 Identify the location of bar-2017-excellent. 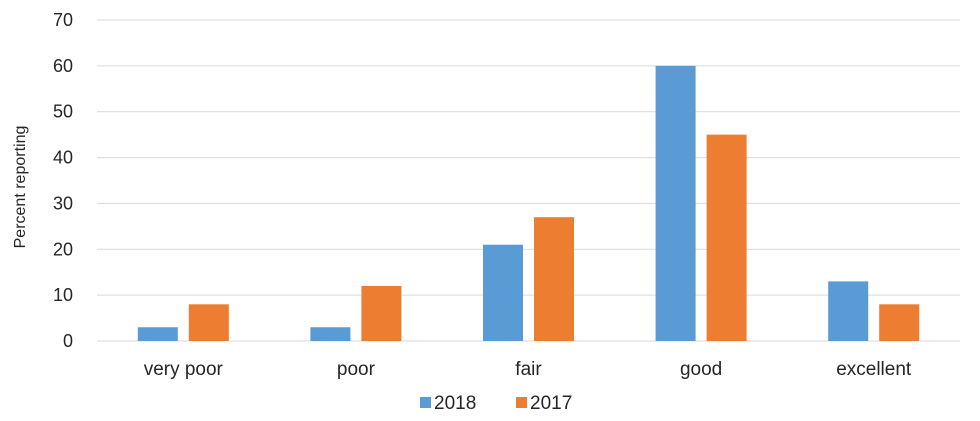
(899, 322).